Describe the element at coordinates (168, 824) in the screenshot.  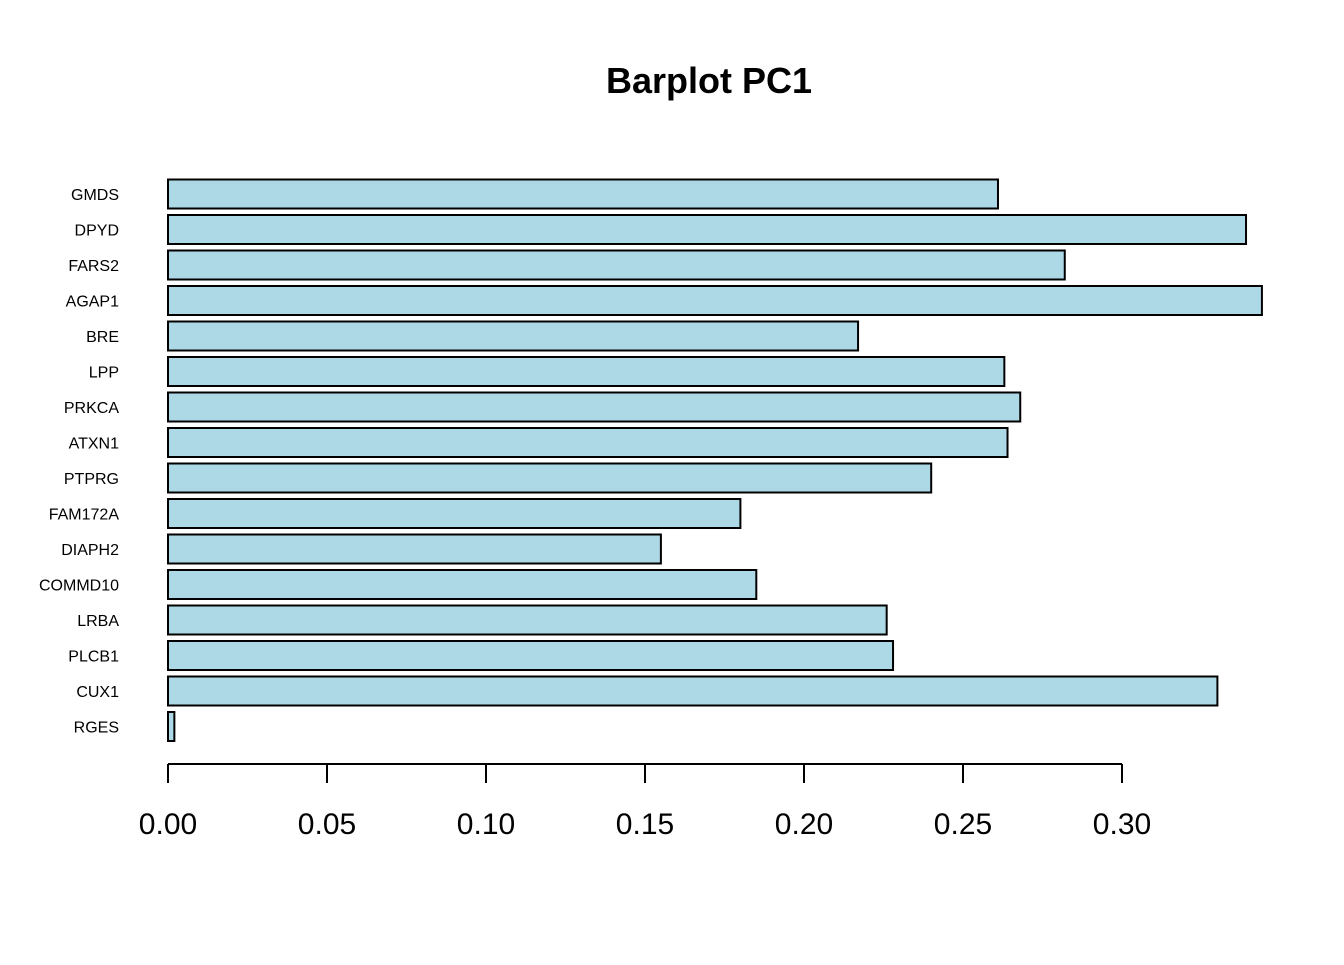
I see `x-tick-label-0: 0.00` at that location.